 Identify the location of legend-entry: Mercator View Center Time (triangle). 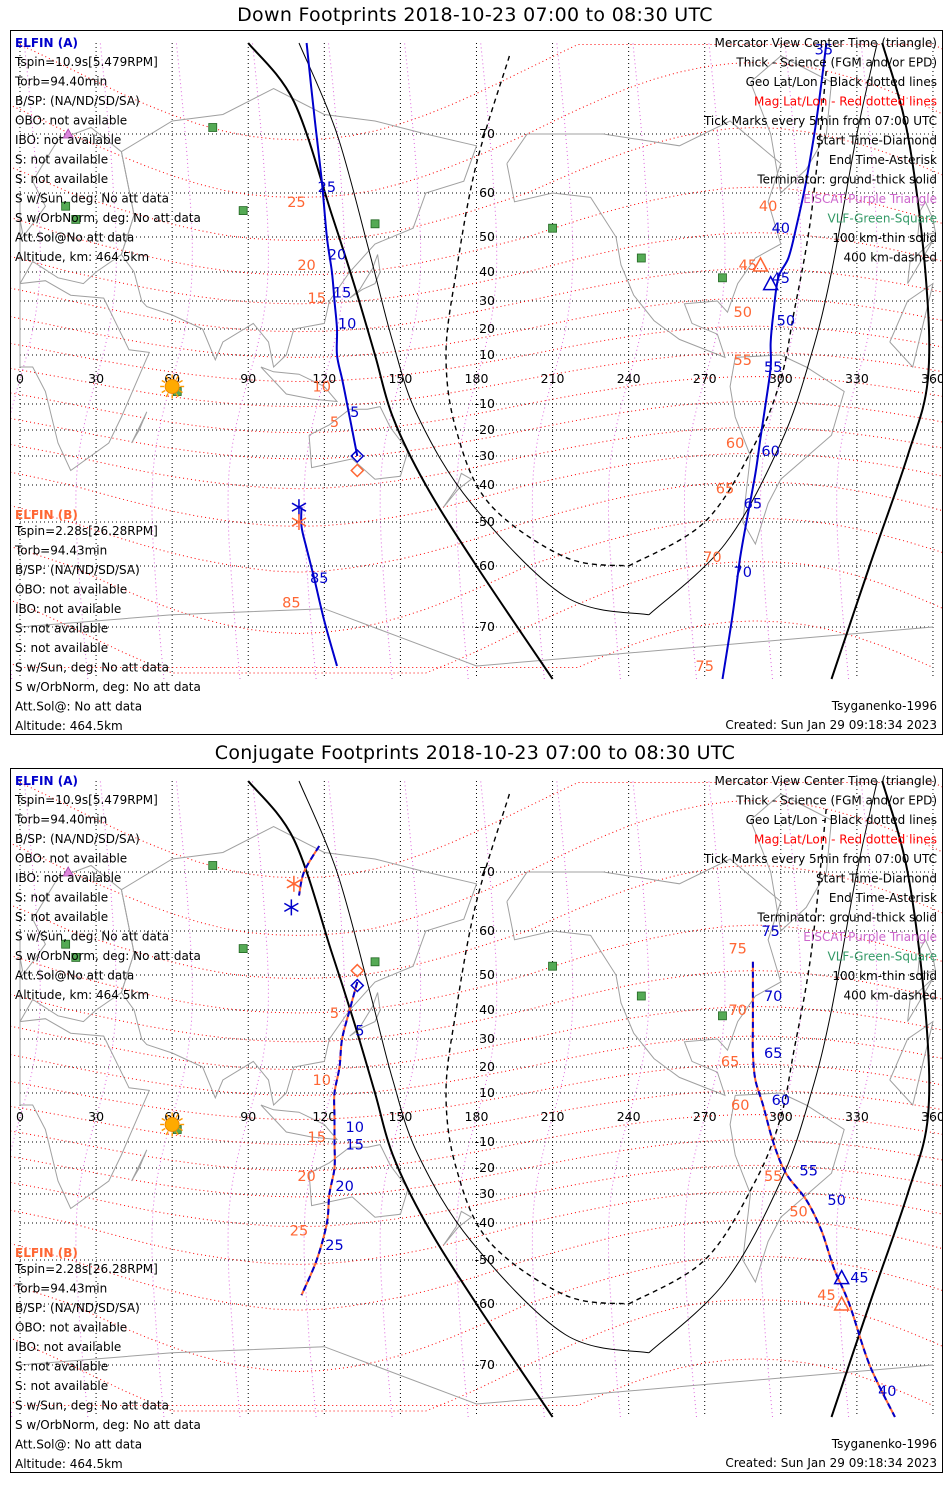
(826, 43).